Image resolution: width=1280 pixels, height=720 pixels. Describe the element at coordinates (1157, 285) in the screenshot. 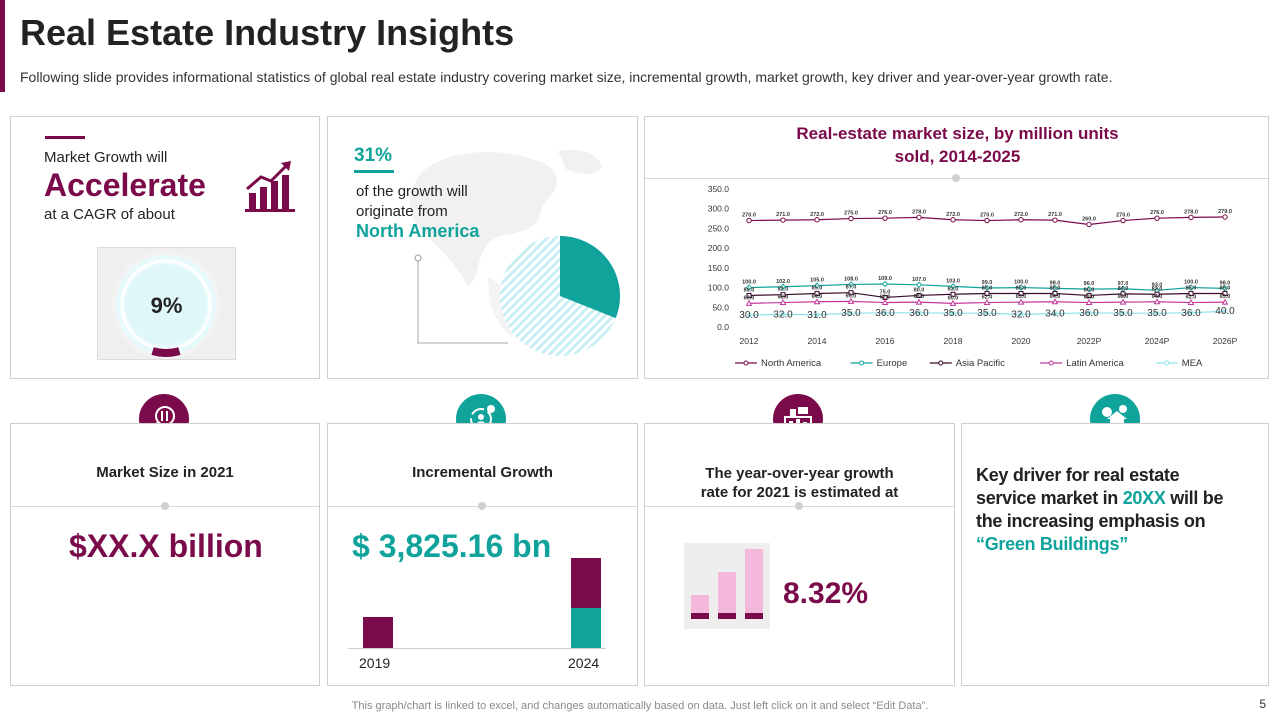

I see `data-label: 93.0` at that location.